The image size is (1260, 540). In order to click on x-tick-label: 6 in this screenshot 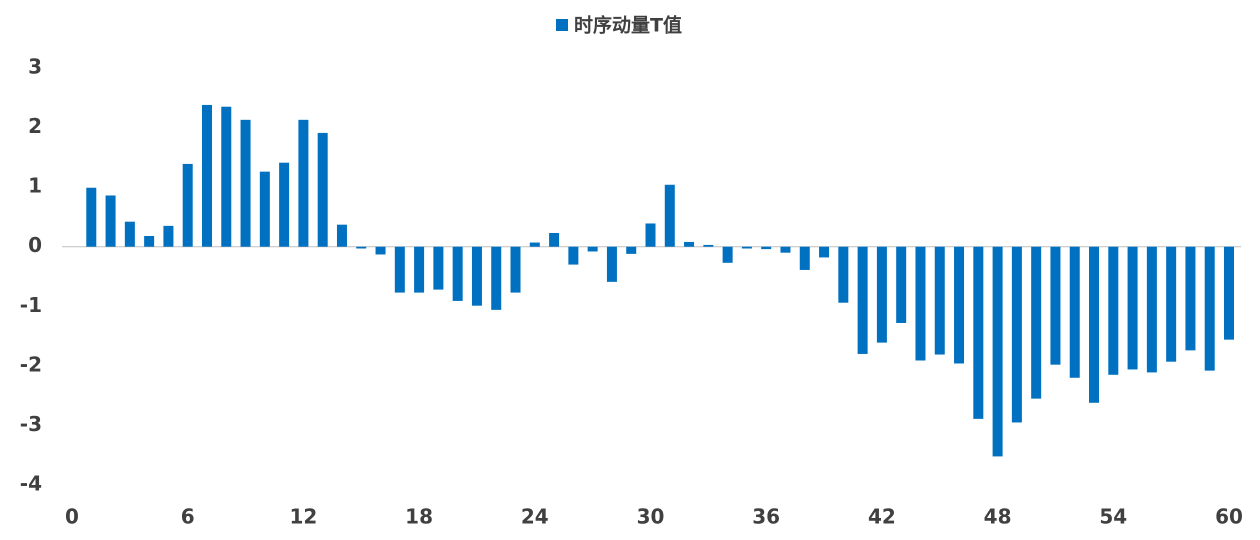, I will do `click(188, 517)`.